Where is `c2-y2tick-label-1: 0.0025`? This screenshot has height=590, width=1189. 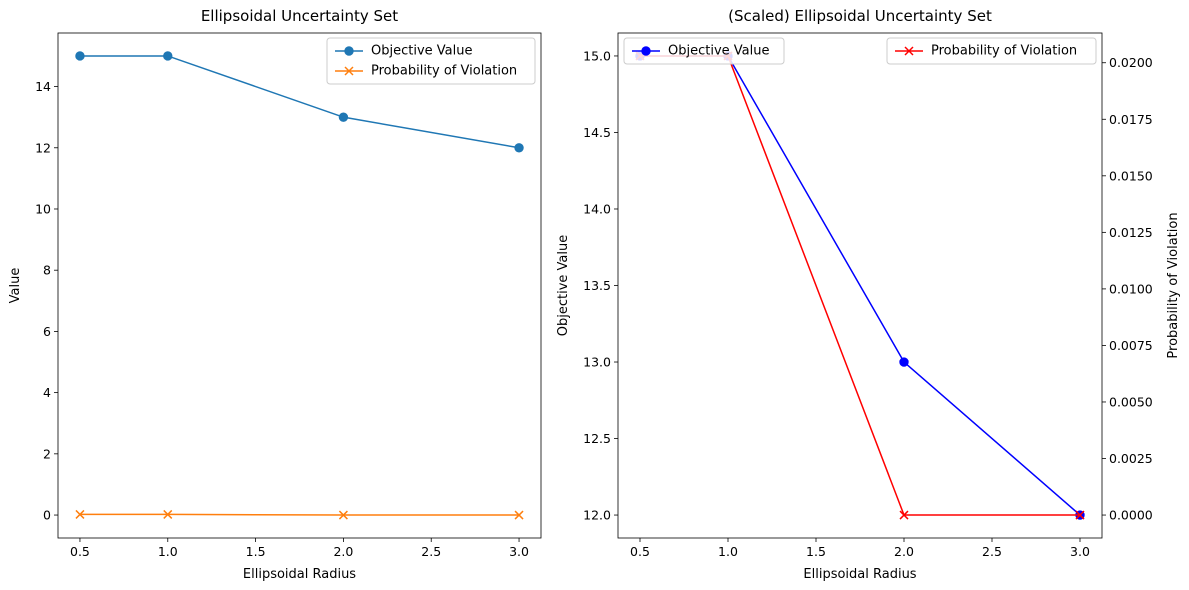
c2-y2tick-label-1: 0.0025 is located at coordinates (1131, 458).